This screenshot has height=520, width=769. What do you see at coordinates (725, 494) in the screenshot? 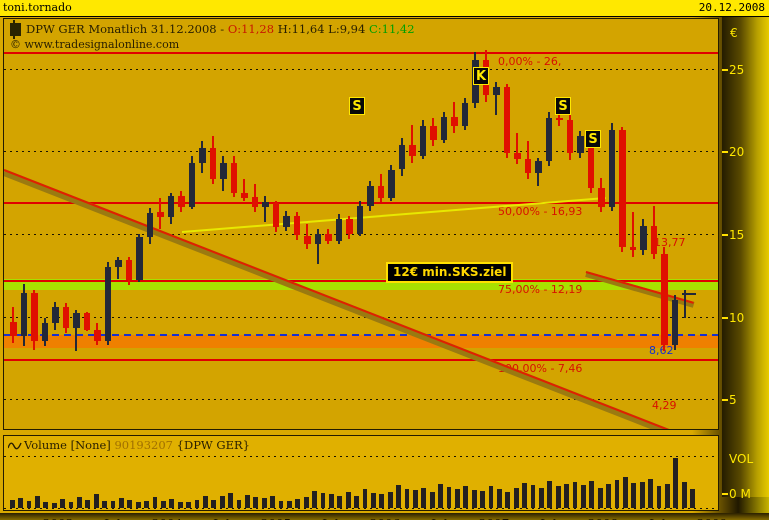
I see `volume-zero-tick` at bounding box center [725, 494].